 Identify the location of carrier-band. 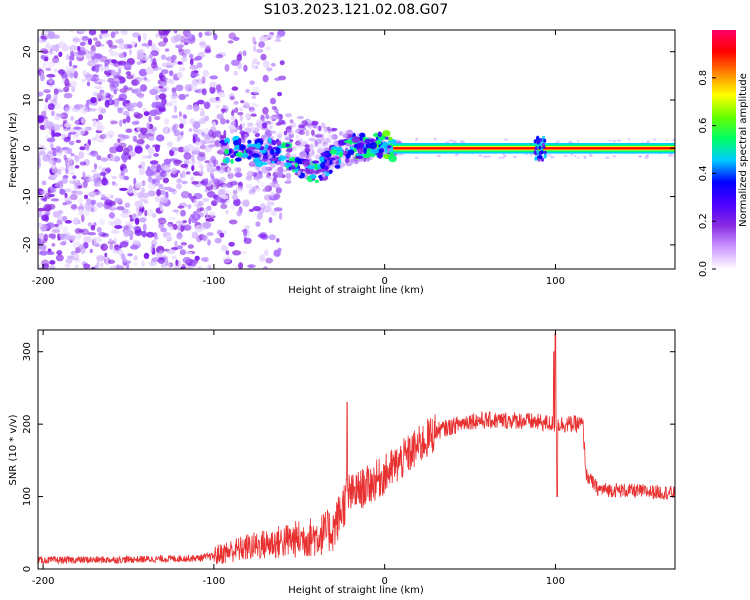
(534, 148).